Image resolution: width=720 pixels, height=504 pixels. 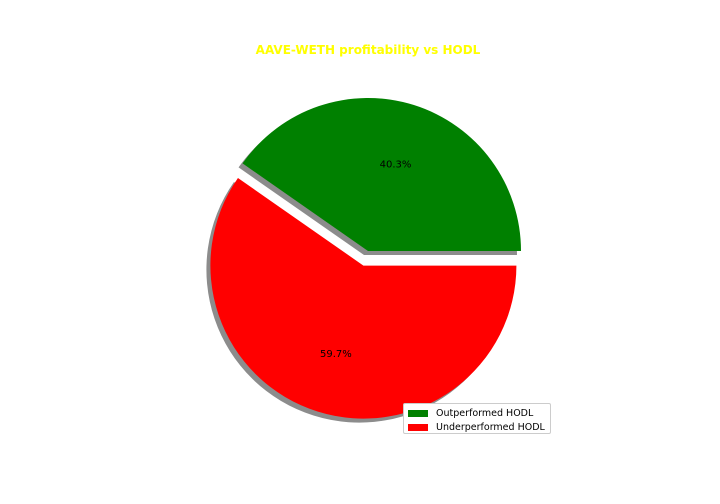 I want to click on legend-swatch-underperformed, so click(x=418, y=427).